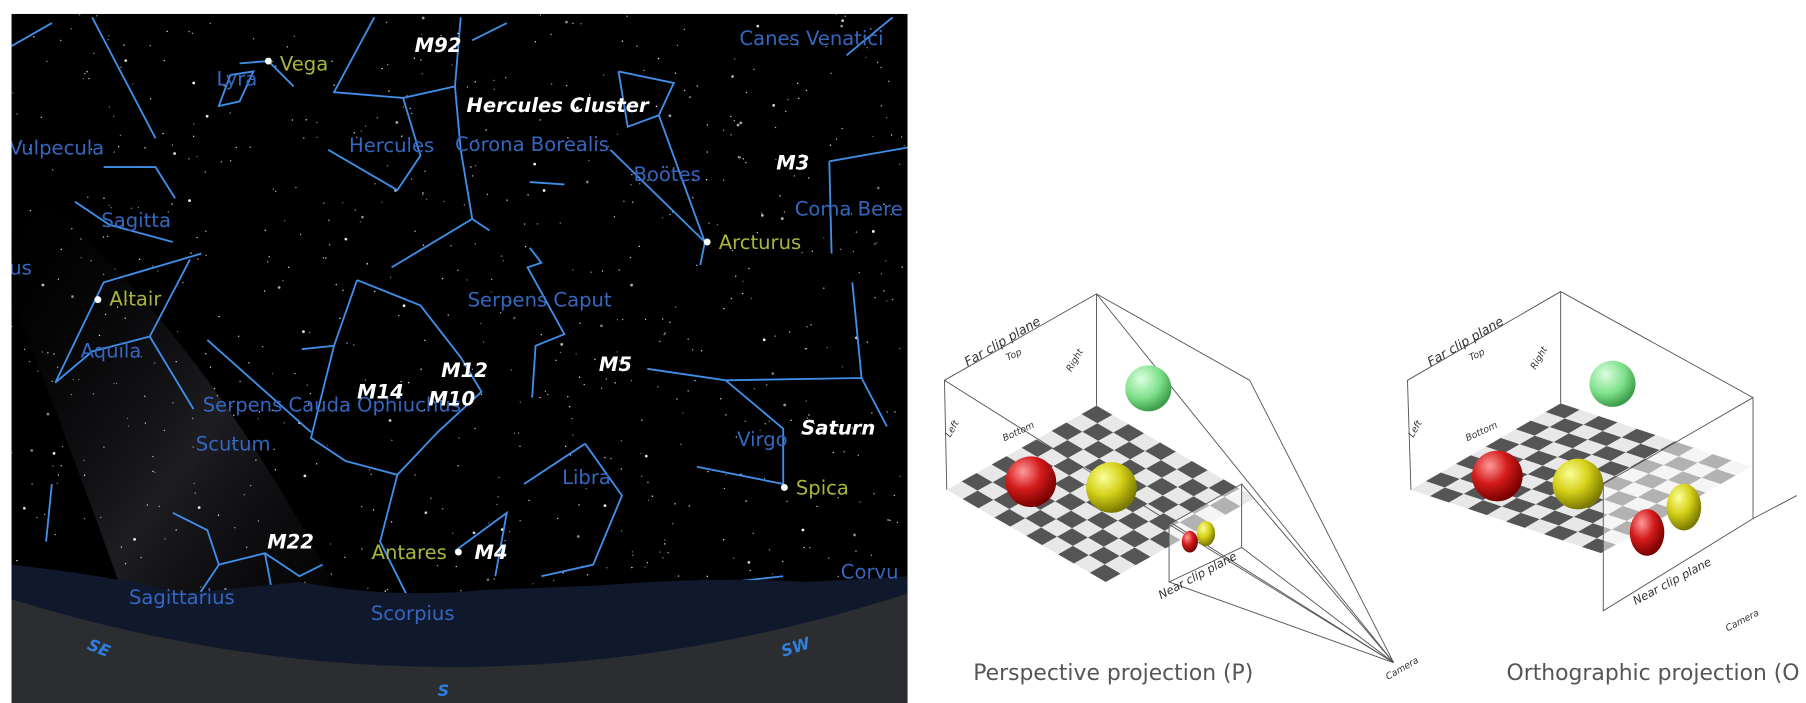 The height and width of the screenshot is (703, 1806). I want to click on object-label: Saturn, so click(838, 427).